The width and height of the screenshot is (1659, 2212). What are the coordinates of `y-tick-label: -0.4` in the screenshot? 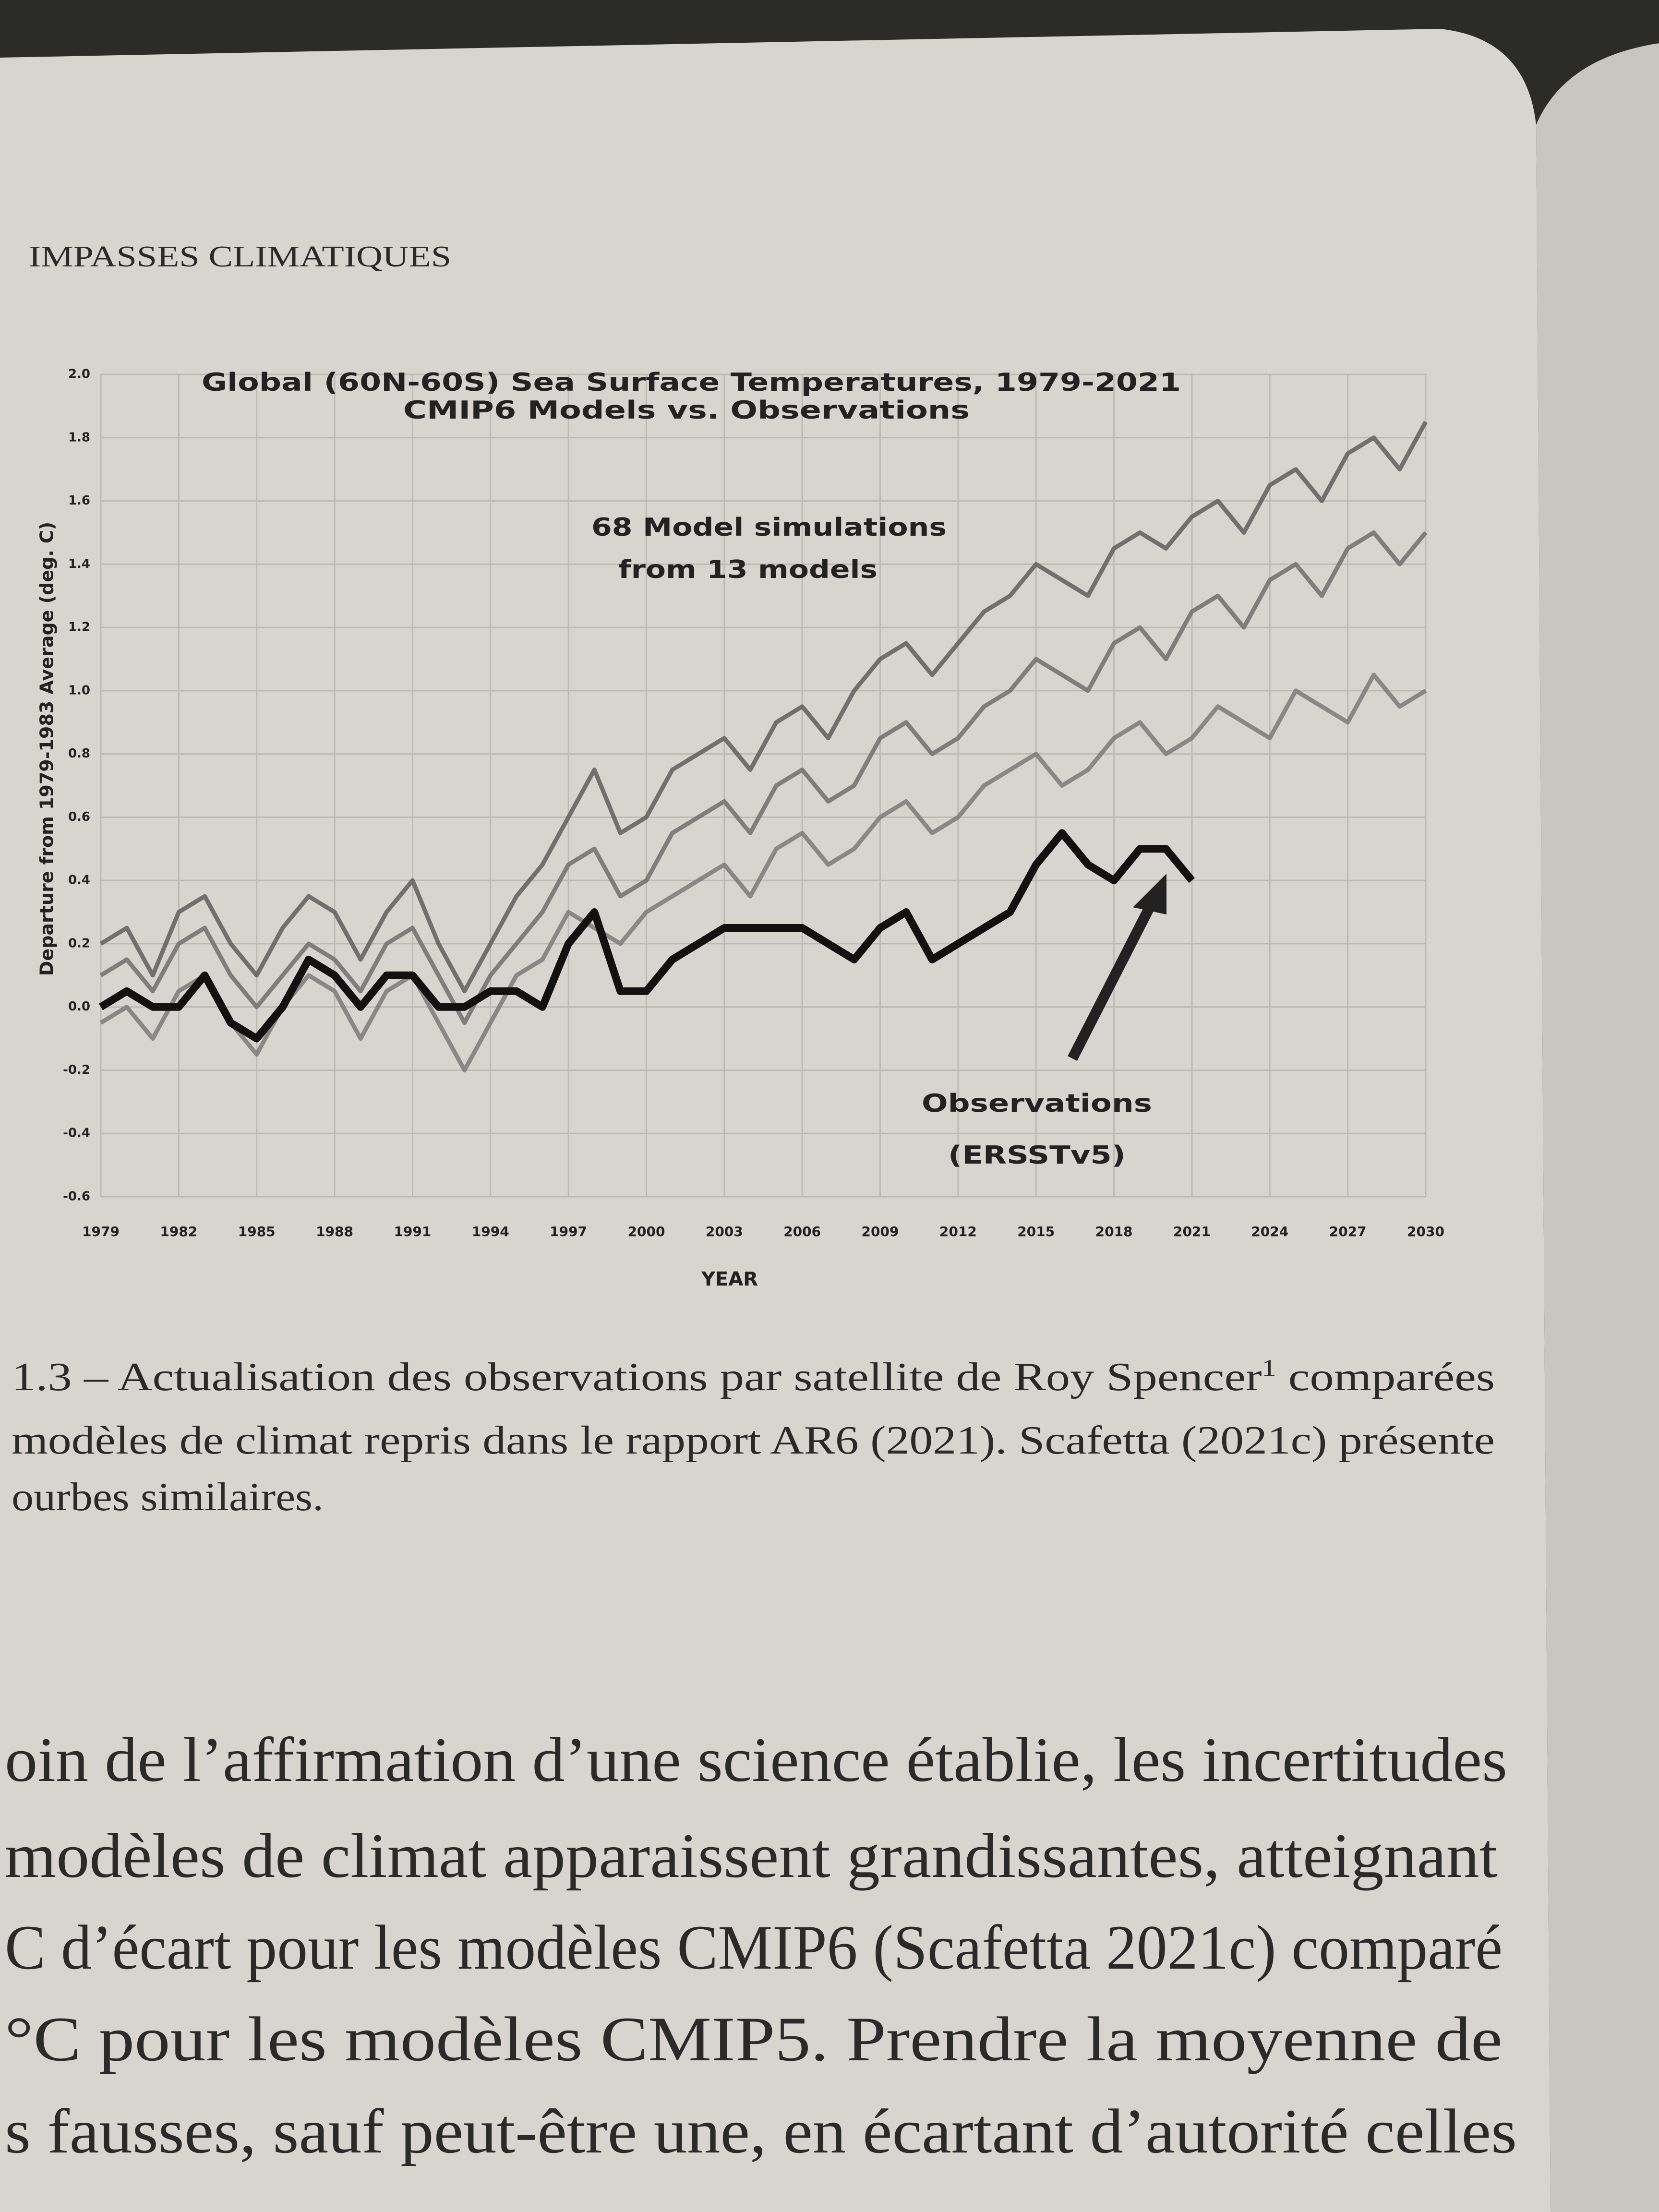 It's located at (77, 1133).